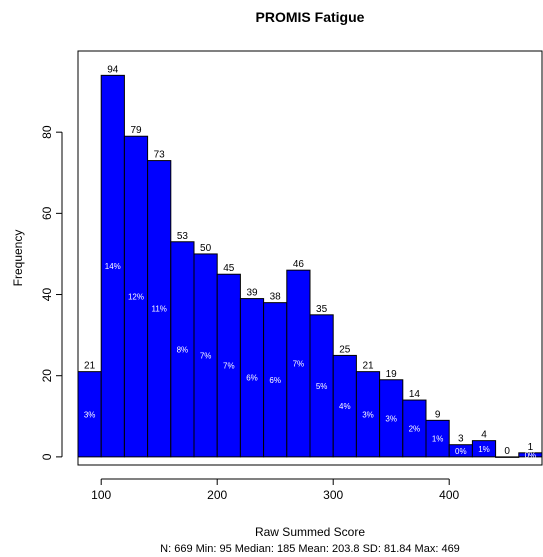 Image resolution: width=543 pixels, height=557 pixels. I want to click on x-tick-label: 200, so click(217, 495).